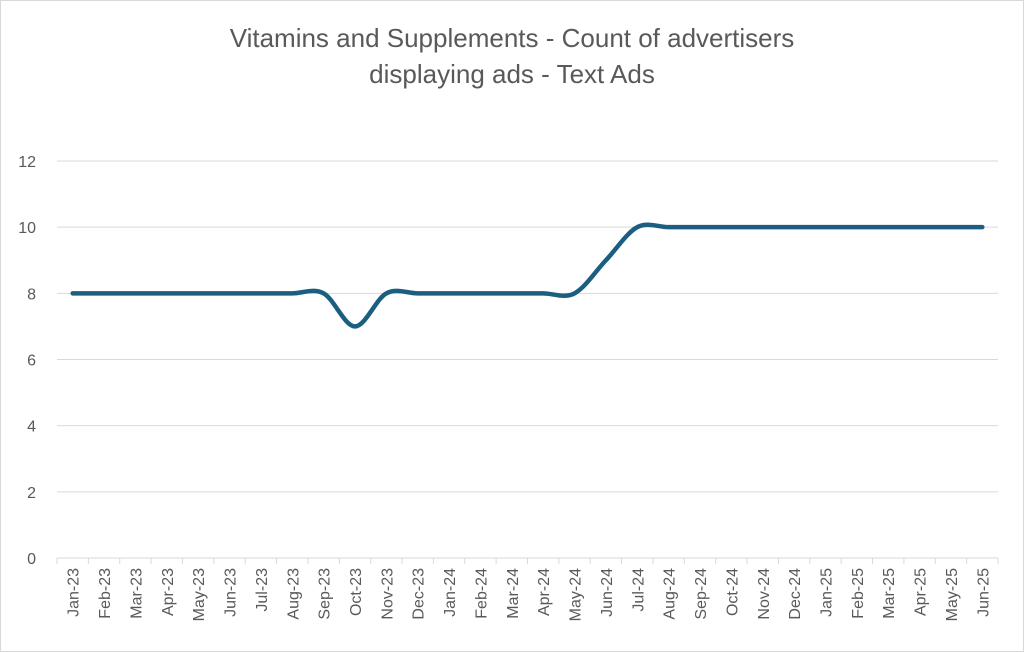 The height and width of the screenshot is (652, 1024). I want to click on x-tick-label: Nov-24, so click(764, 594).